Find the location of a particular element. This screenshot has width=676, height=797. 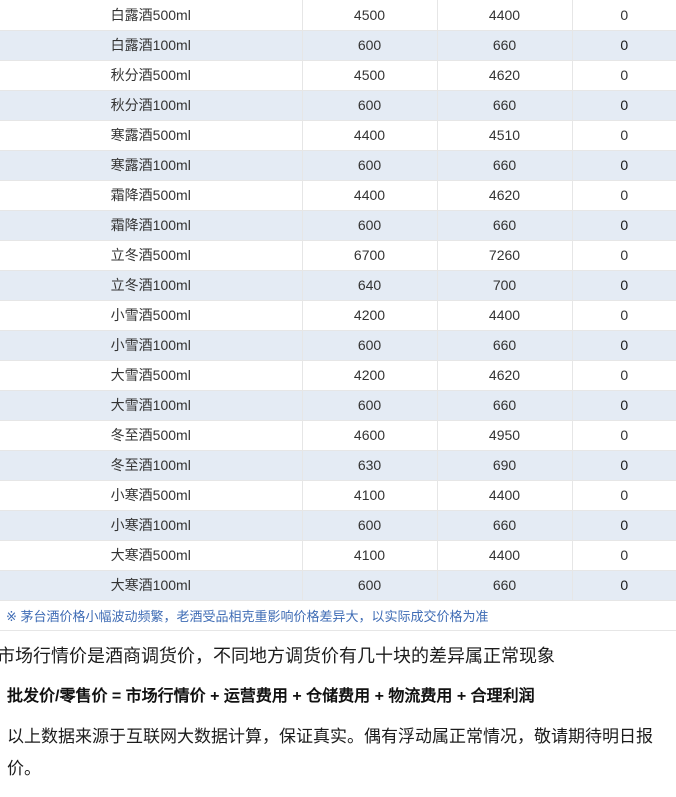

product-cell: 霜降酒100ml is located at coordinates (151, 225).